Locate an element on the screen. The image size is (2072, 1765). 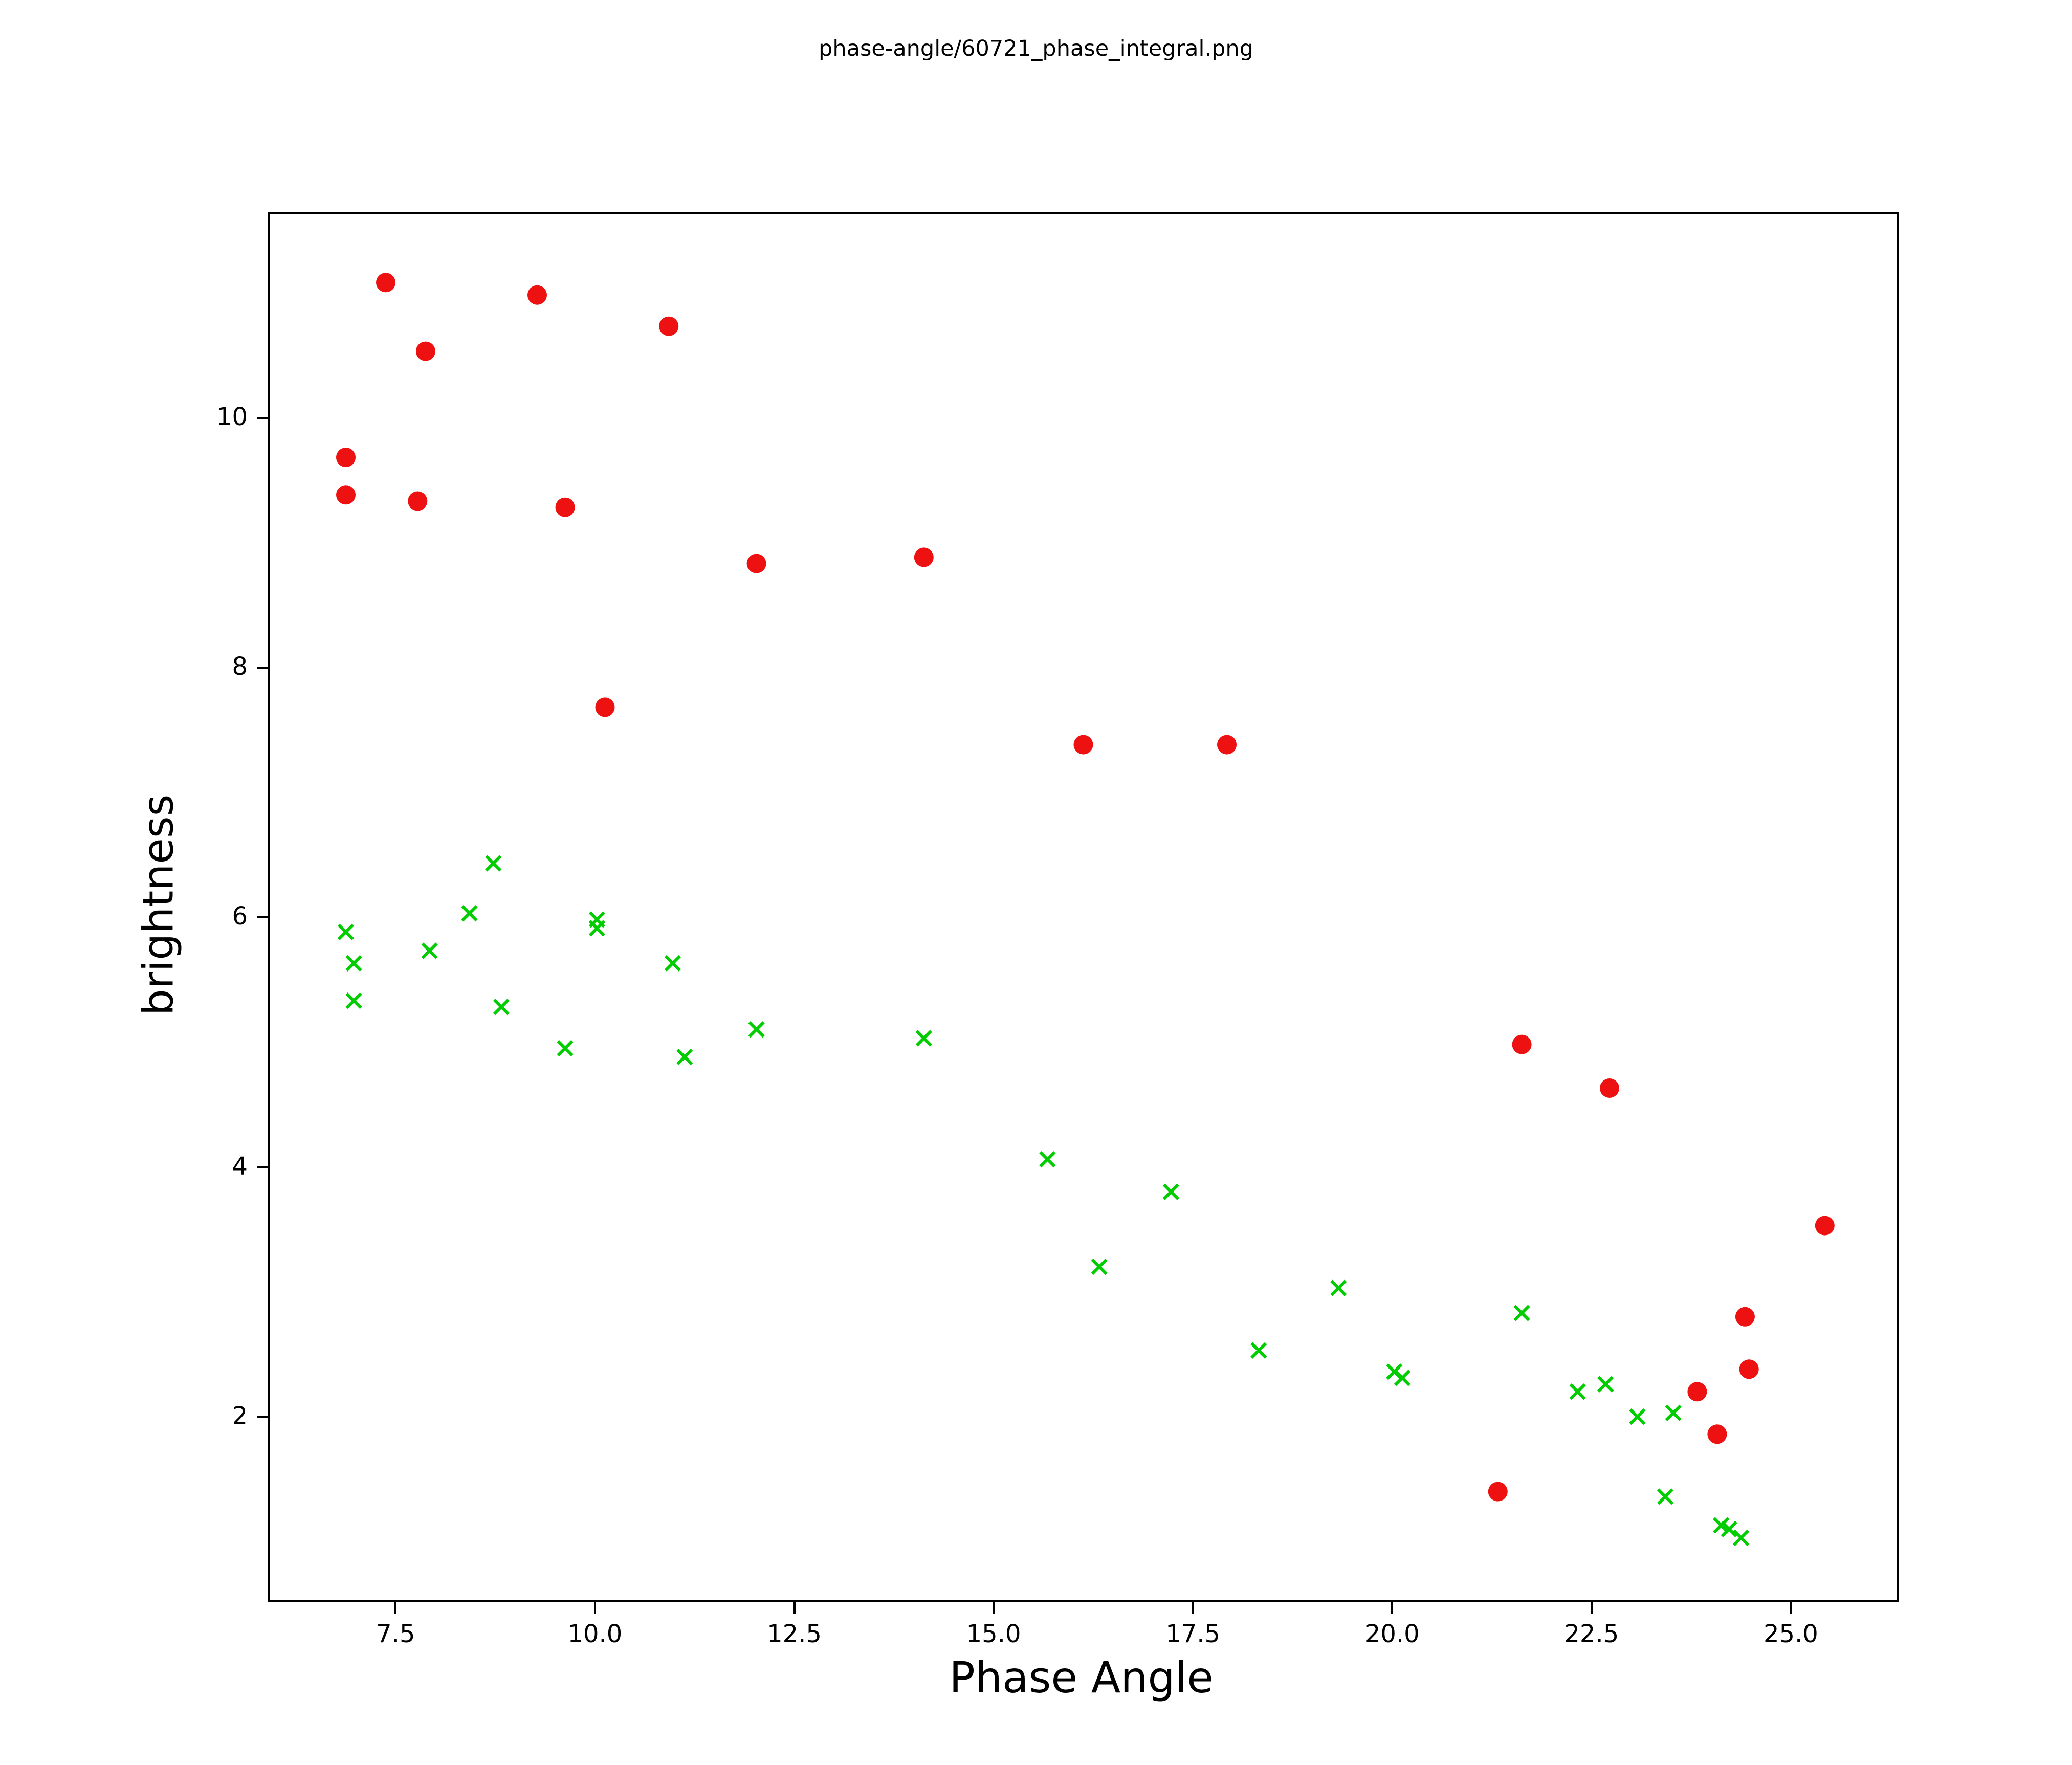
y-tick-label: 10 is located at coordinates (232, 417).